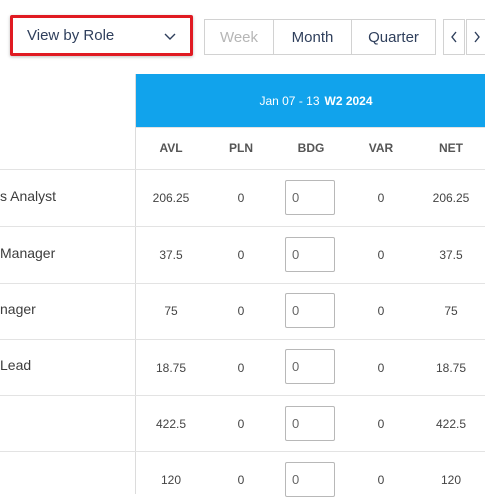 The width and height of the screenshot is (485, 497). What do you see at coordinates (28, 196) in the screenshot?
I see `role-label: s Analyst` at bounding box center [28, 196].